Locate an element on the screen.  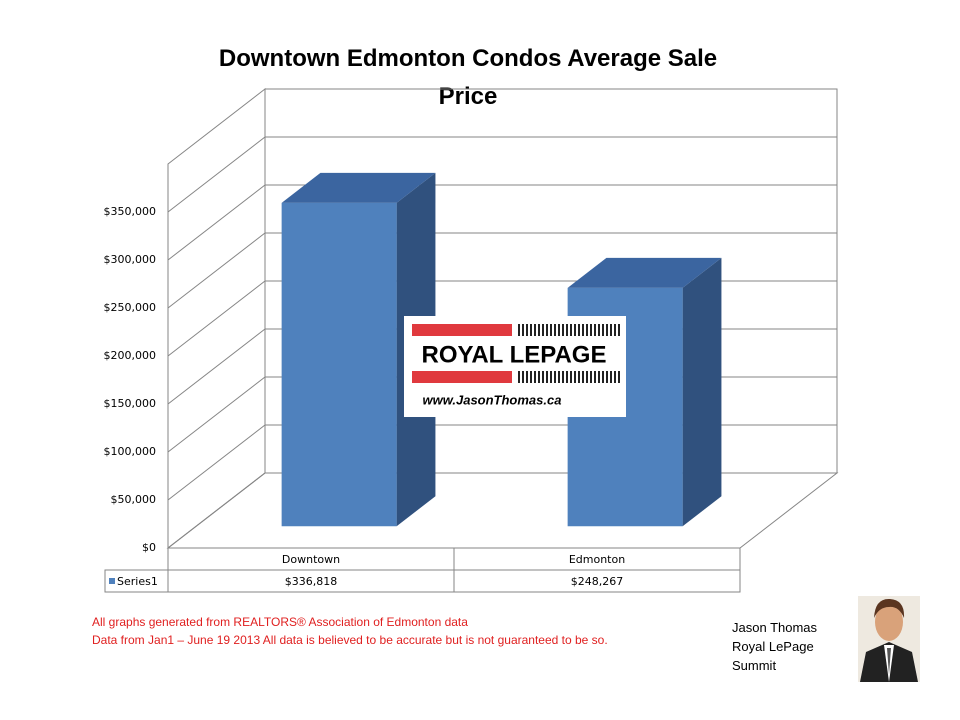
bar-side is located at coordinates (702, 392).